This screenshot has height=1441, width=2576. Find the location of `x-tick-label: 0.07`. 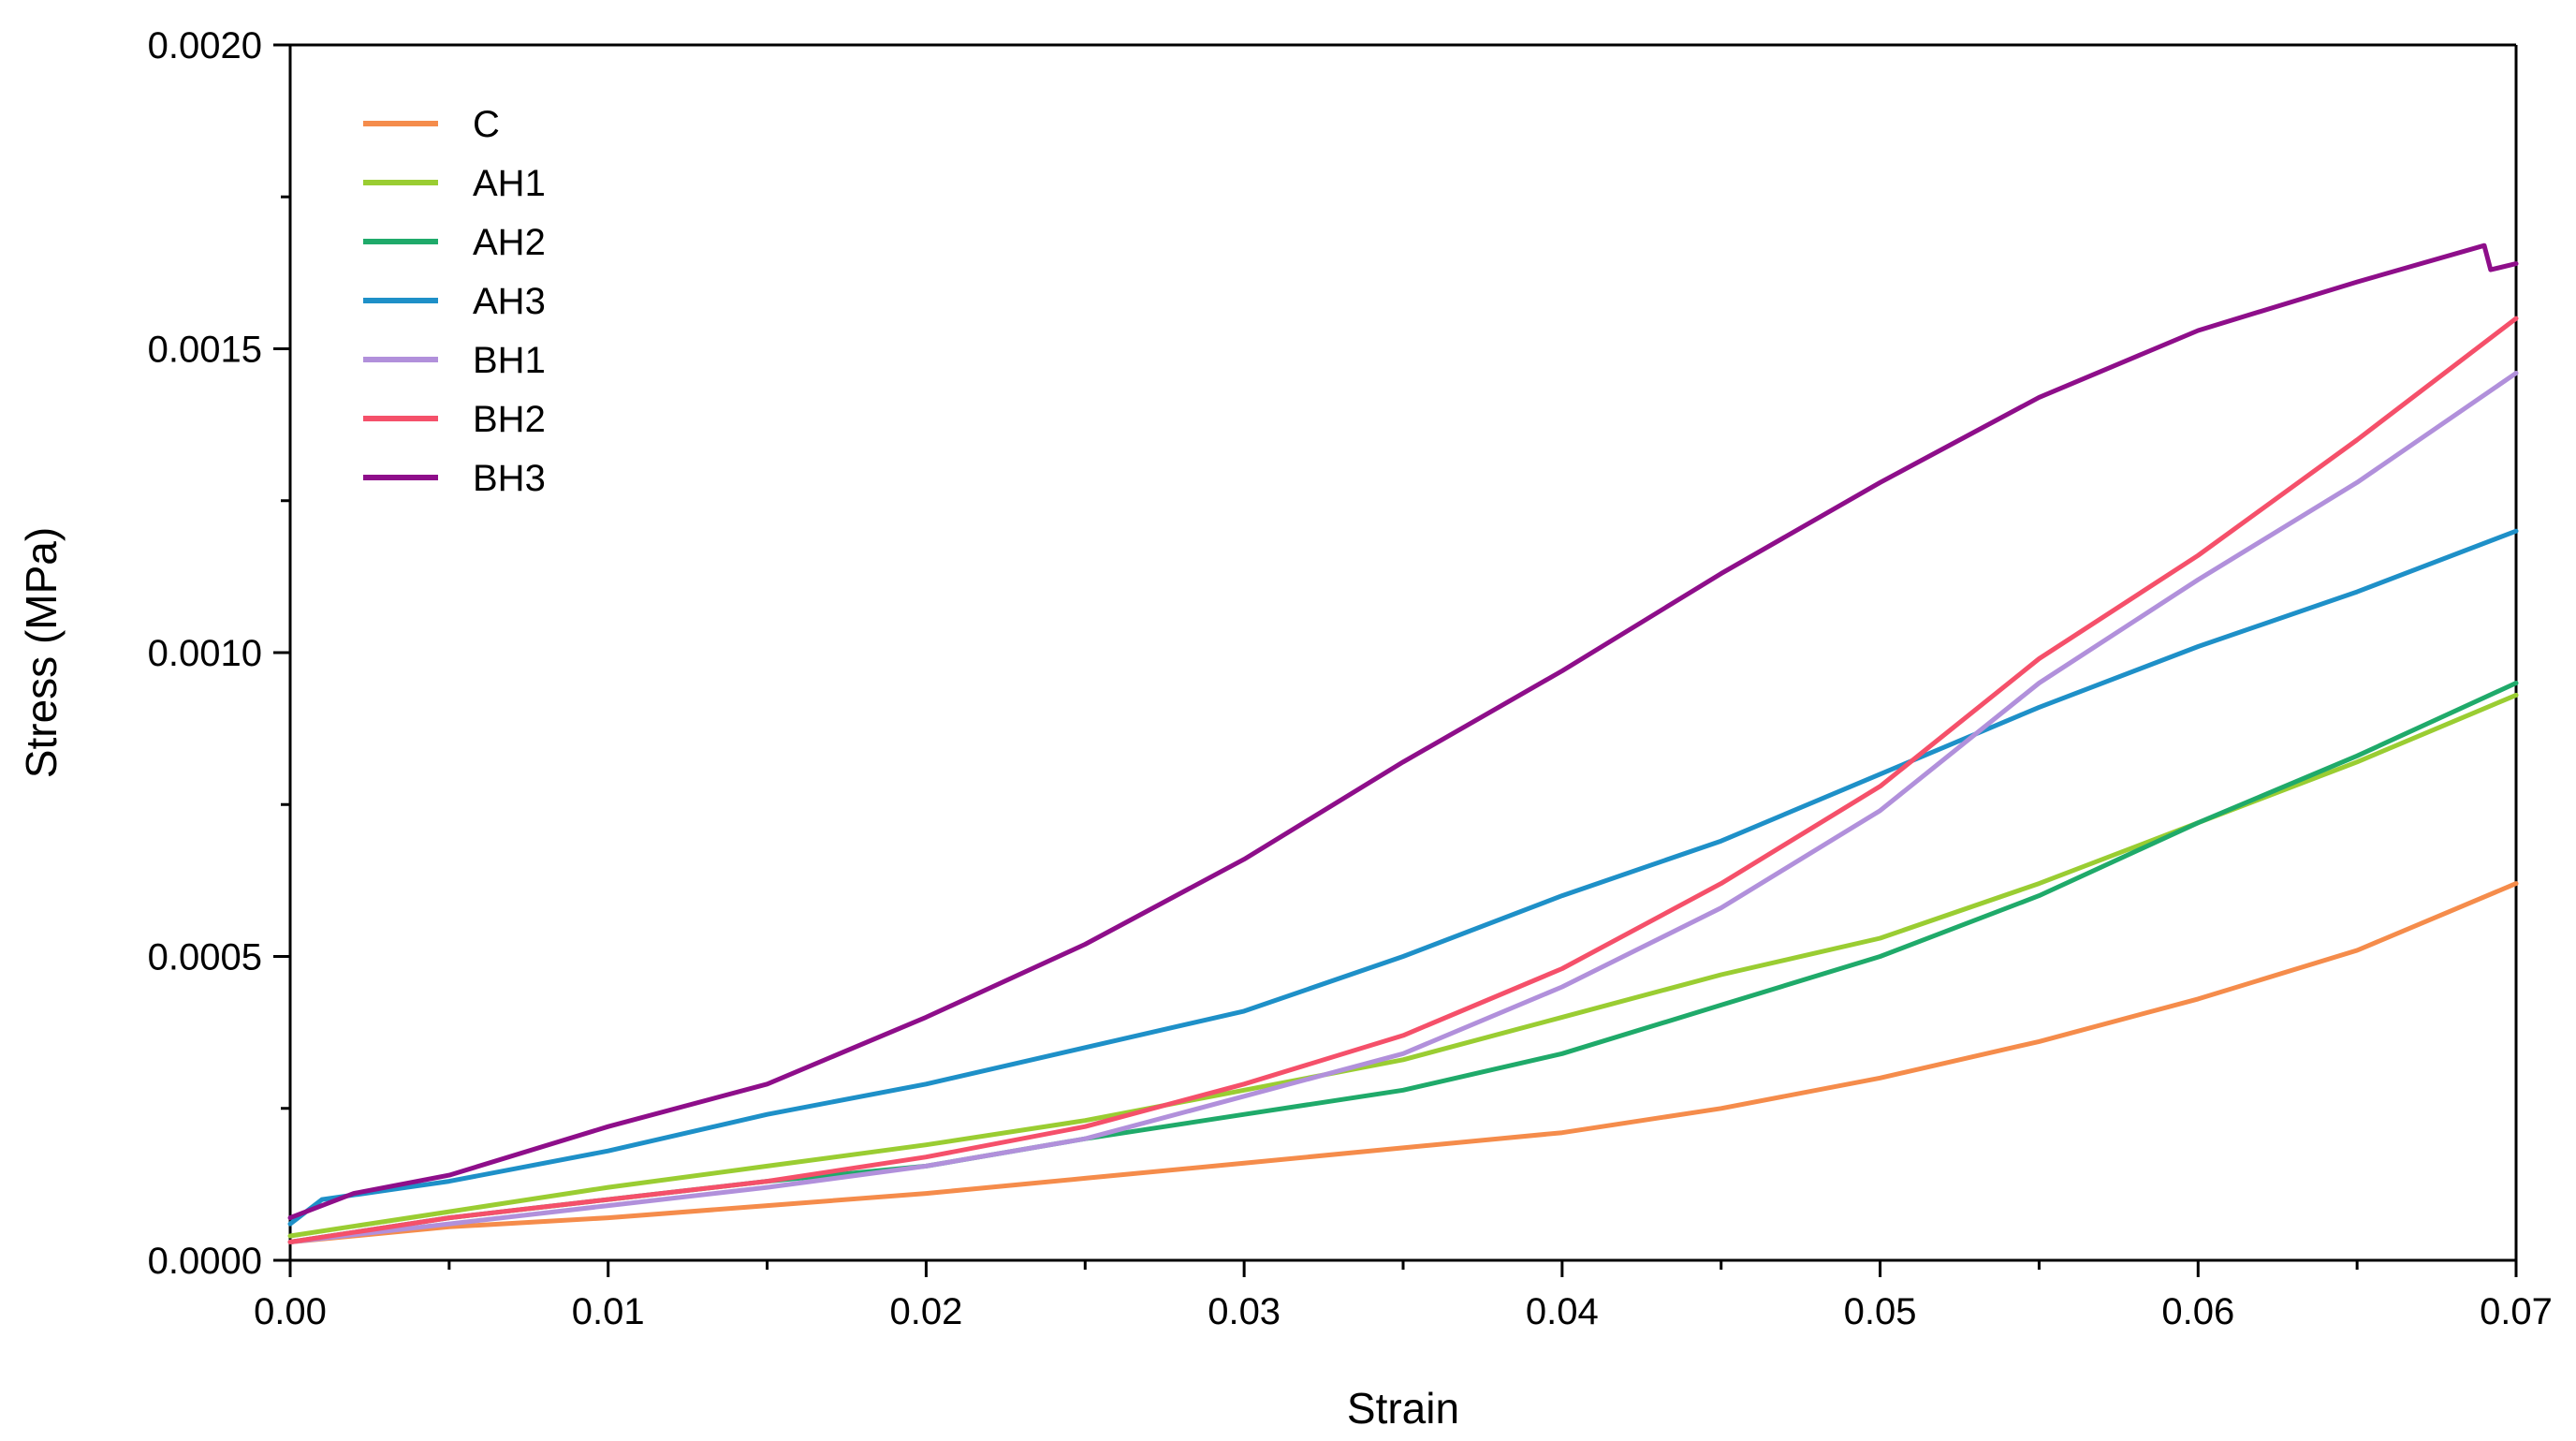

x-tick-label: 0.07 is located at coordinates (2516, 1311).